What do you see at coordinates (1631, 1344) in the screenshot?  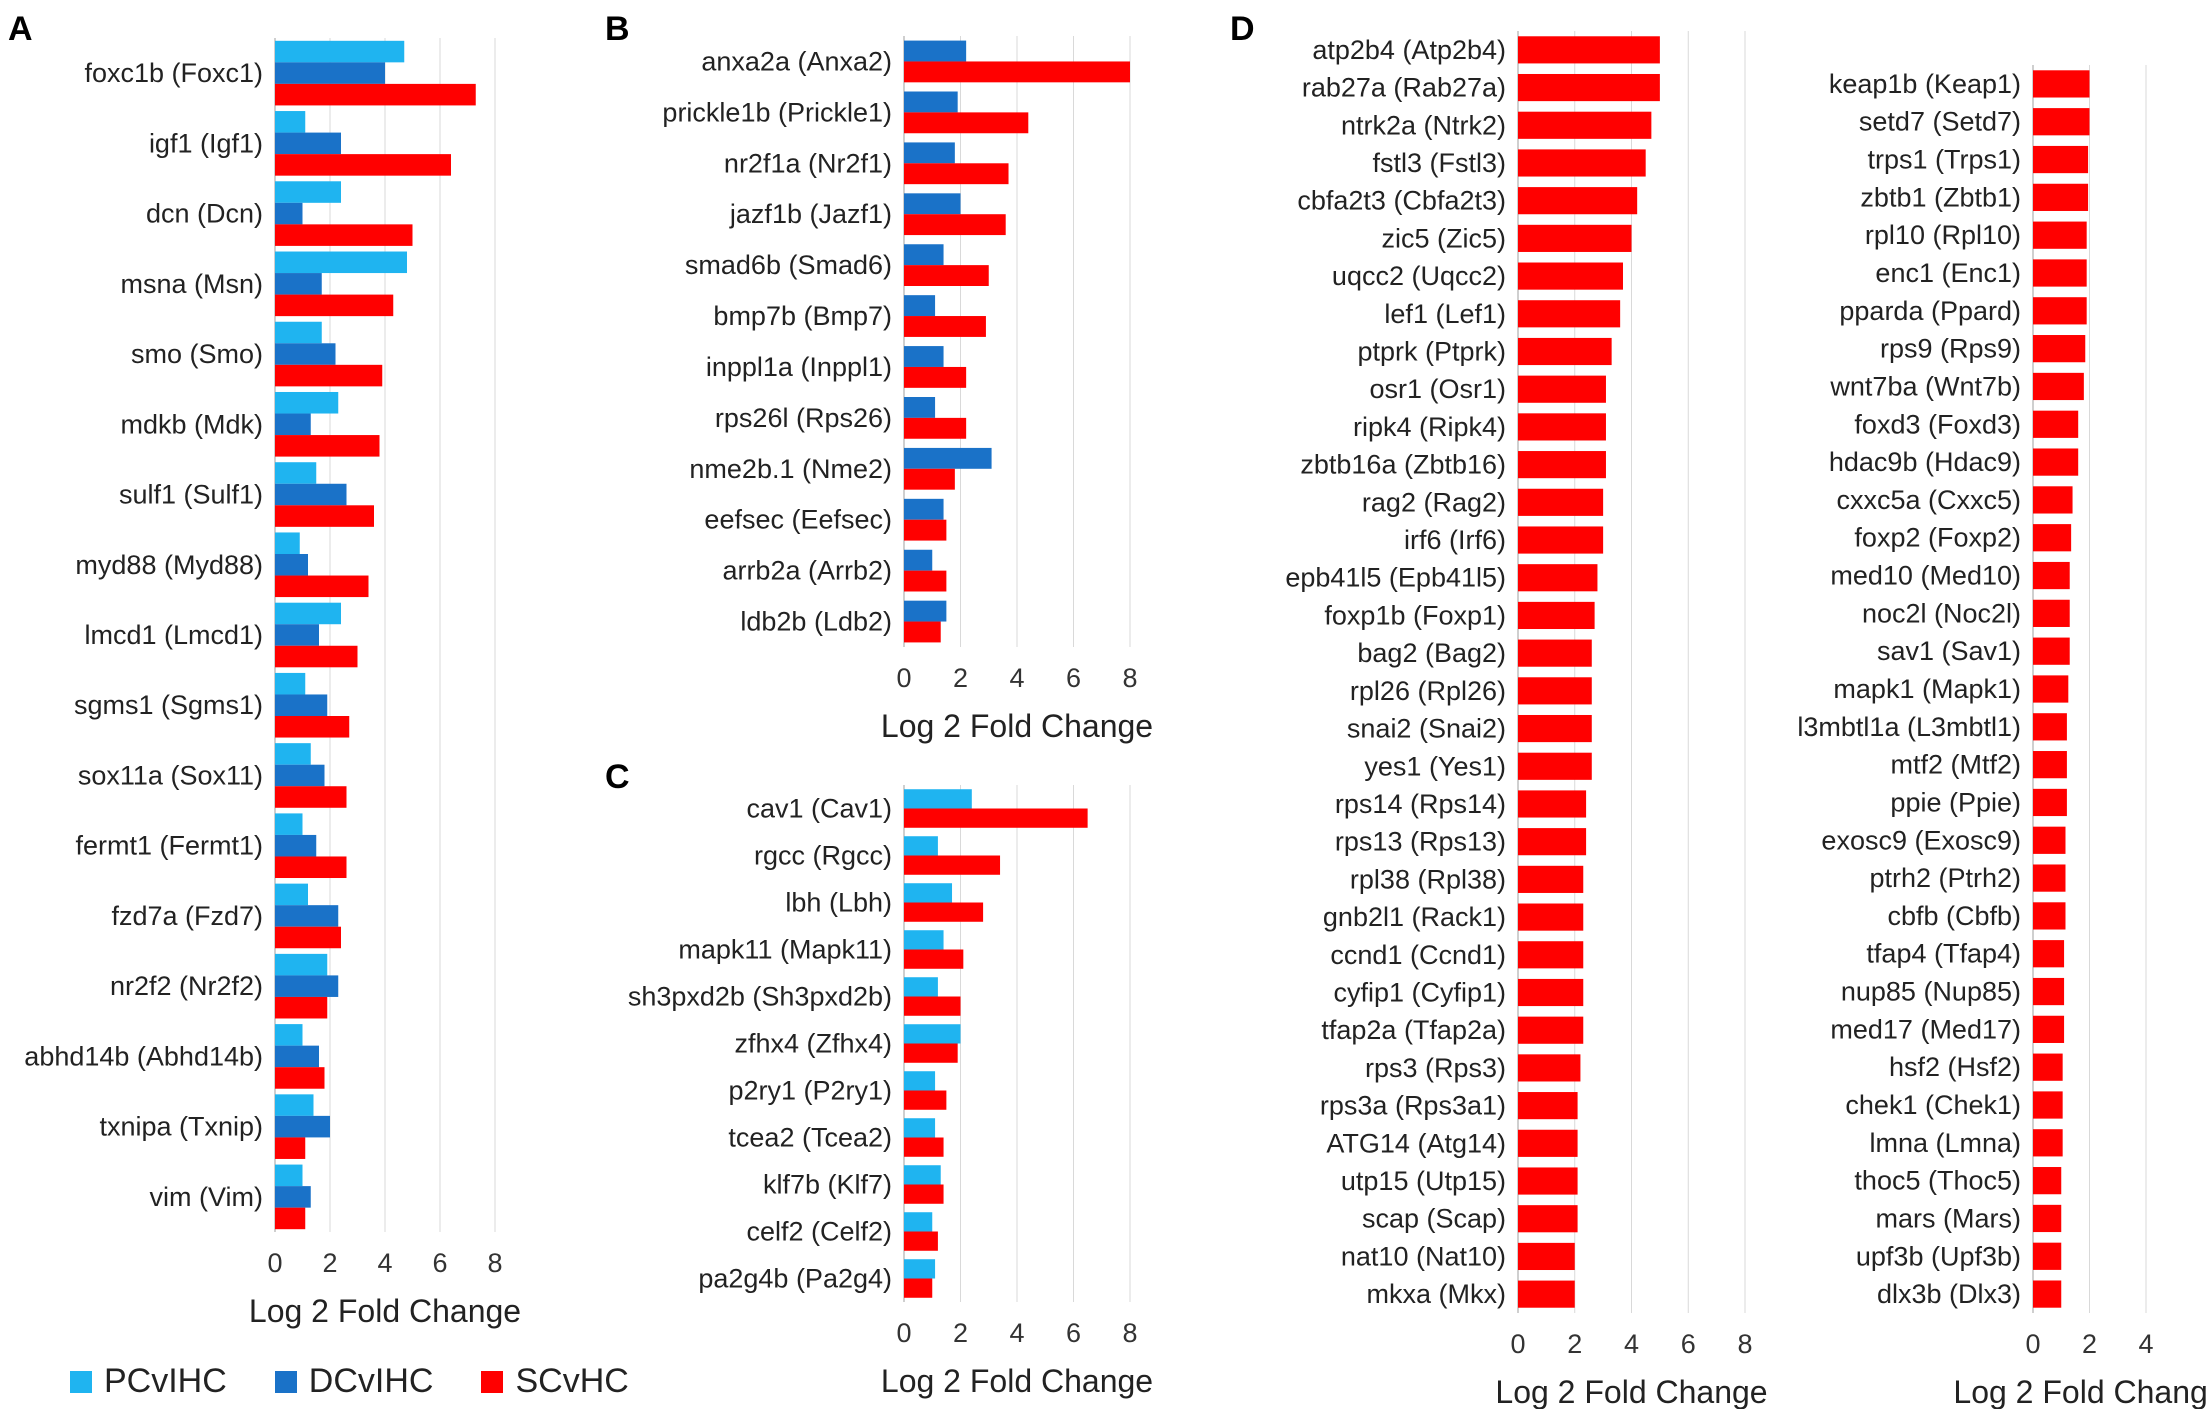 I see `panel-d-tick-label: 4` at bounding box center [1631, 1344].